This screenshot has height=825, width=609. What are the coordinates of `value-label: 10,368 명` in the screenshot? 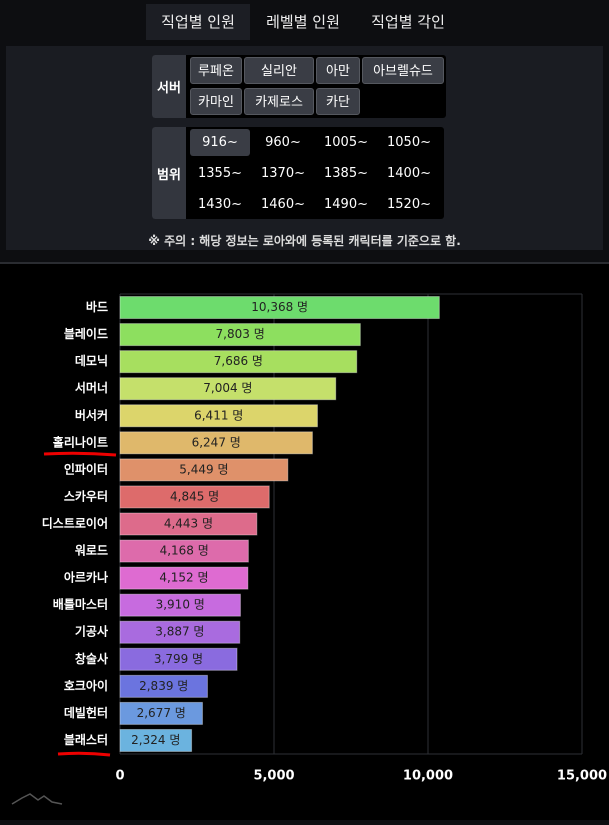 It's located at (279, 307).